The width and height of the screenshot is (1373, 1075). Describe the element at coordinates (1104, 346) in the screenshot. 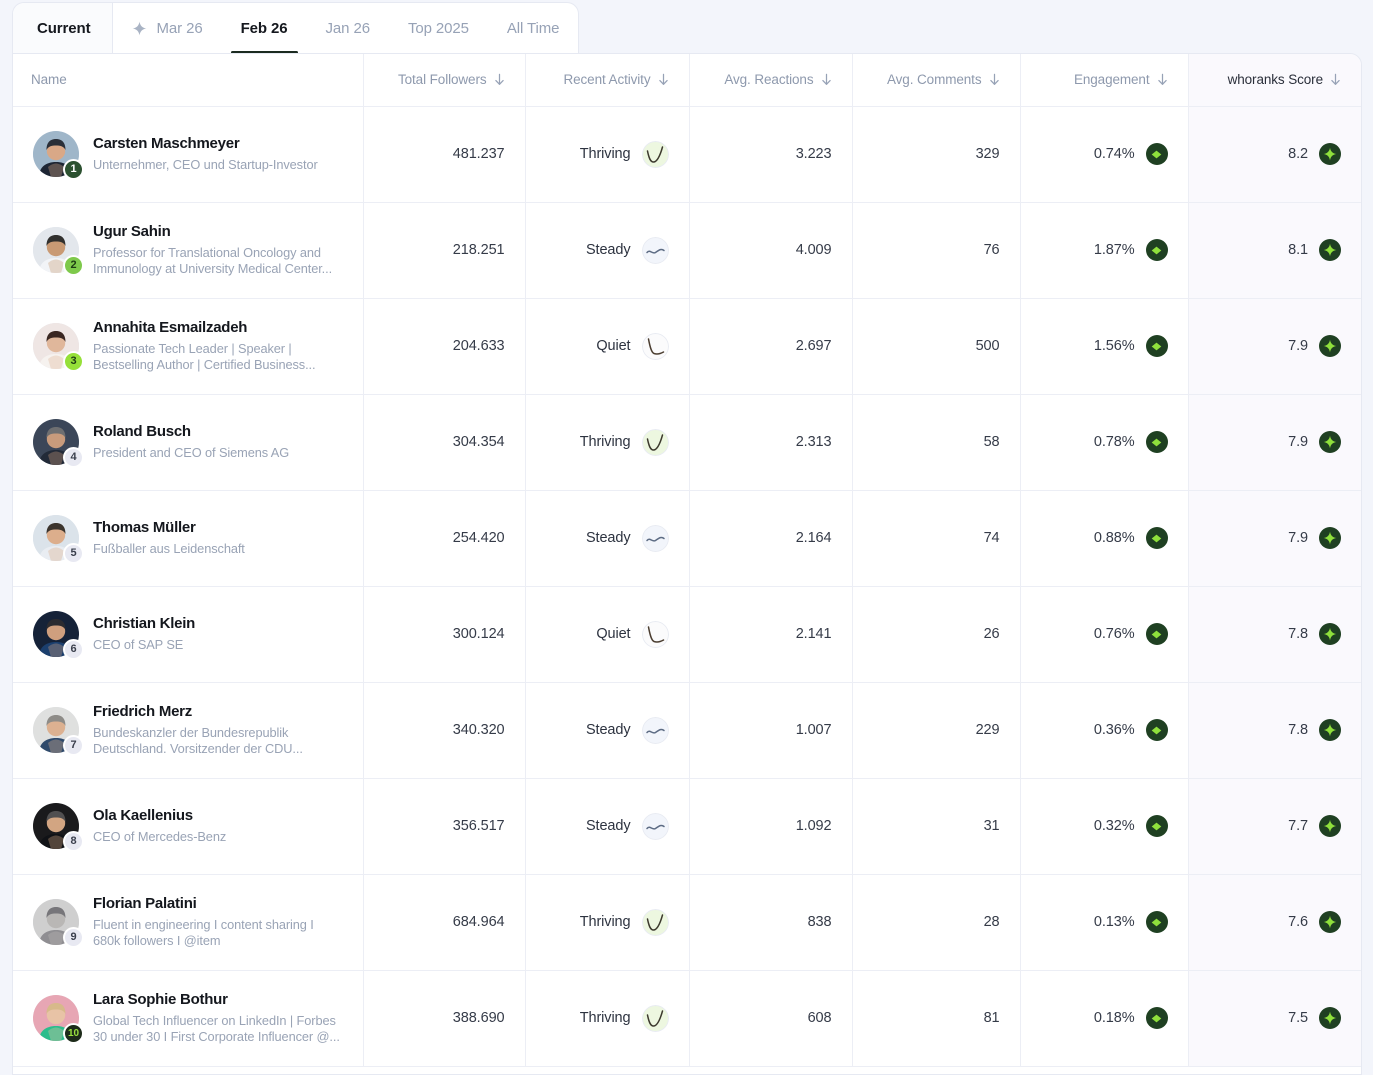

I see `cell-engagement: 1.56%` at that location.